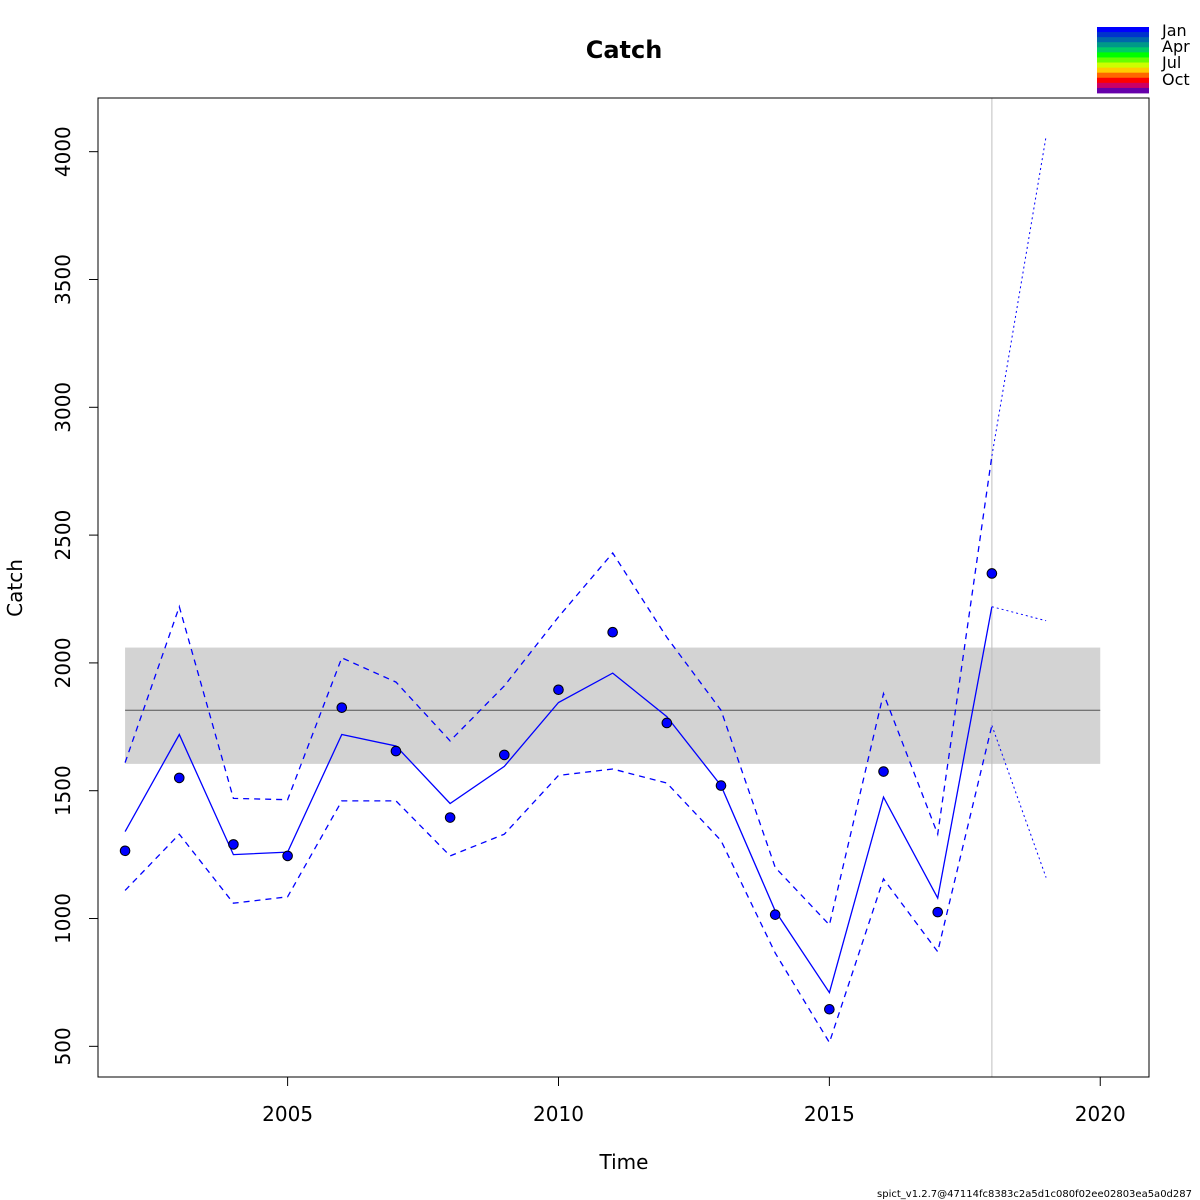 The width and height of the screenshot is (1200, 1200). I want to click on series-line-3-dotted, so click(1019, 614).